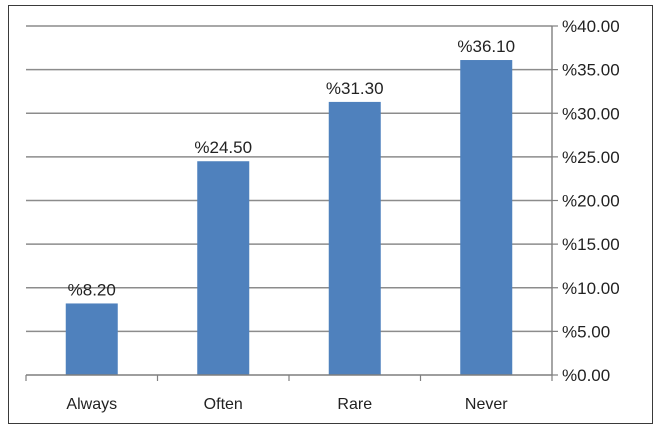 Image resolution: width=662 pixels, height=430 pixels. Describe the element at coordinates (223, 404) in the screenshot. I see `x-category-label: Often` at that location.